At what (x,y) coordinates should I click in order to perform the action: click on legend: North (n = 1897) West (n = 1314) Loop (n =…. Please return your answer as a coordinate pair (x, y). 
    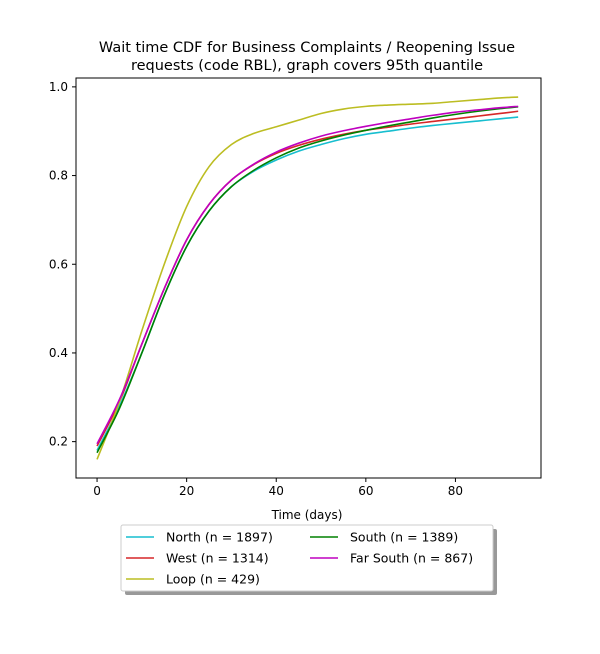
    Looking at the image, I should click on (308, 559).